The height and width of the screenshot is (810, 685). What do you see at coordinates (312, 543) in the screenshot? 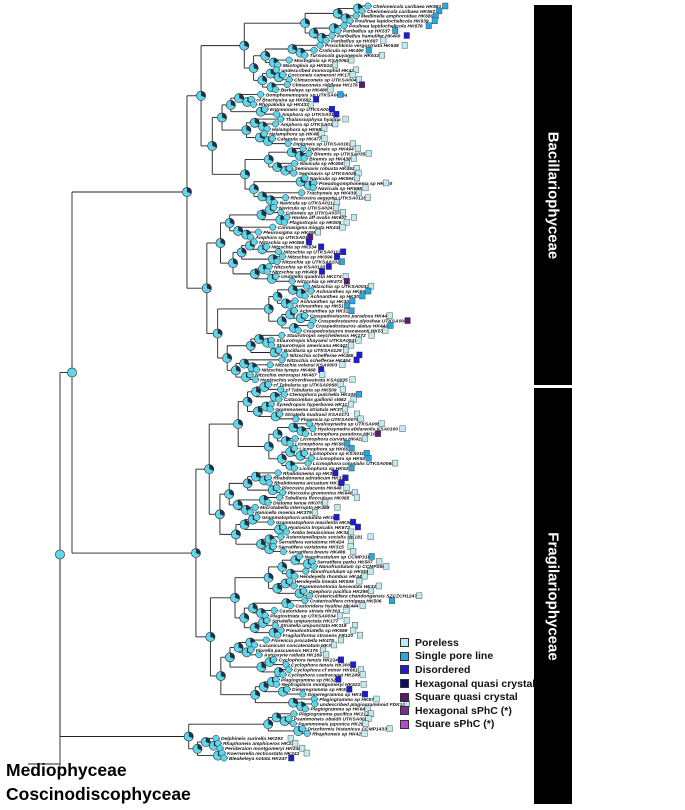
I see `leaf-label: Serratifera variatoma HK424` at bounding box center [312, 543].